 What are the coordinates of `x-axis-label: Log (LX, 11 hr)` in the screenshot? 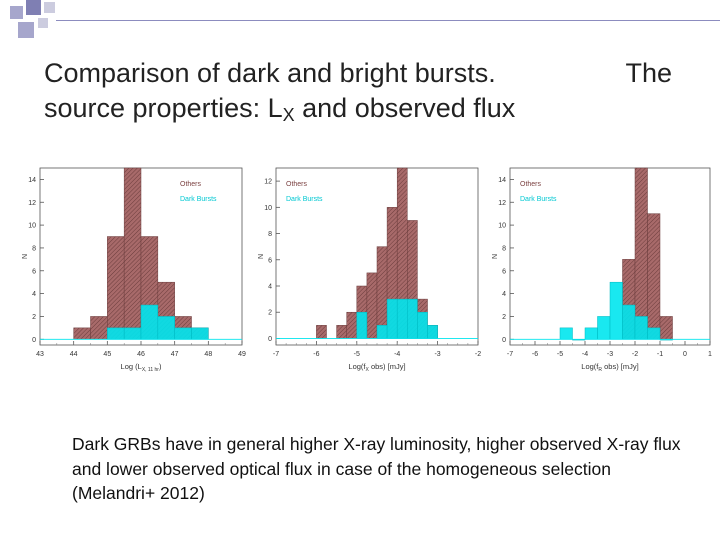 It's located at (141, 367).